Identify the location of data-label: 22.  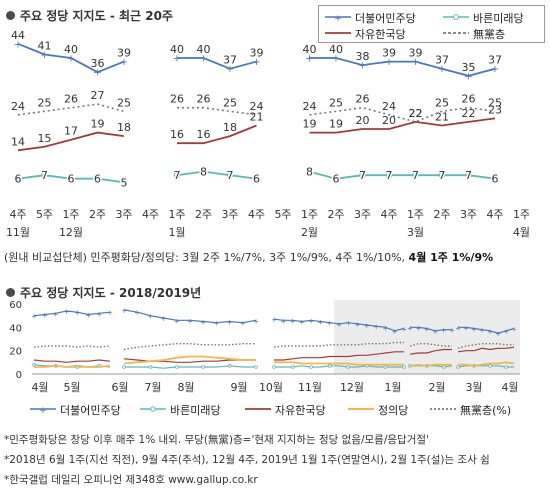
(416, 113).